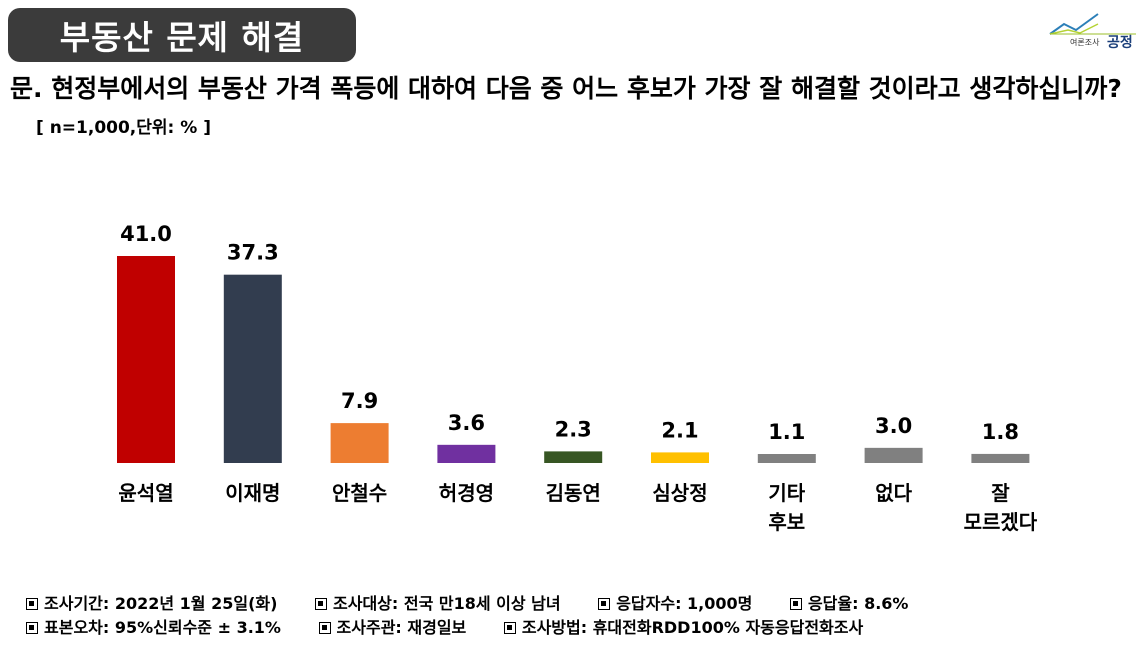 The height and width of the screenshot is (648, 1144). What do you see at coordinates (848, 604) in the screenshot?
I see `survey-response-rate: 응답율: 8.6%` at bounding box center [848, 604].